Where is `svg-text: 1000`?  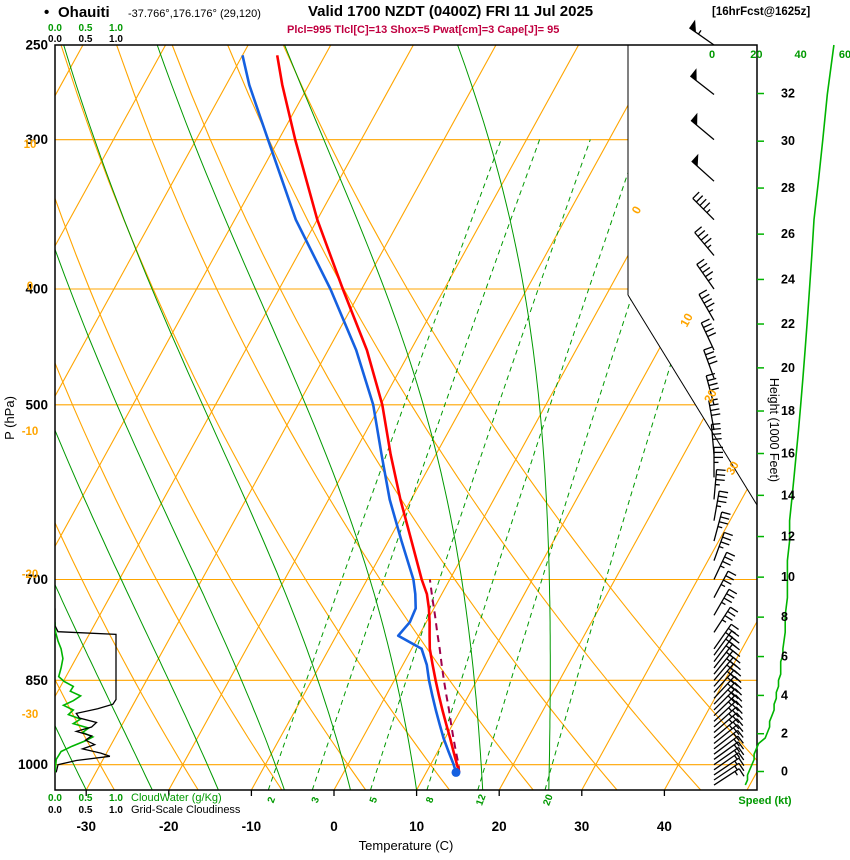
svg-text: 1000 is located at coordinates (33, 764).